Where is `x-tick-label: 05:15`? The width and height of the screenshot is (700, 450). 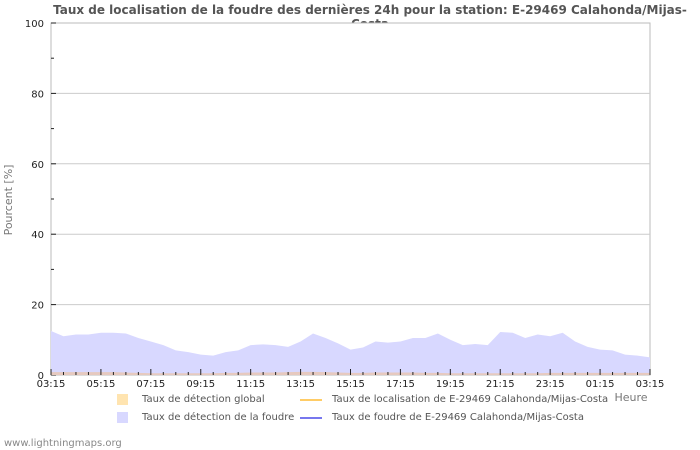
x-tick-label: 05:15 is located at coordinates (101, 384).